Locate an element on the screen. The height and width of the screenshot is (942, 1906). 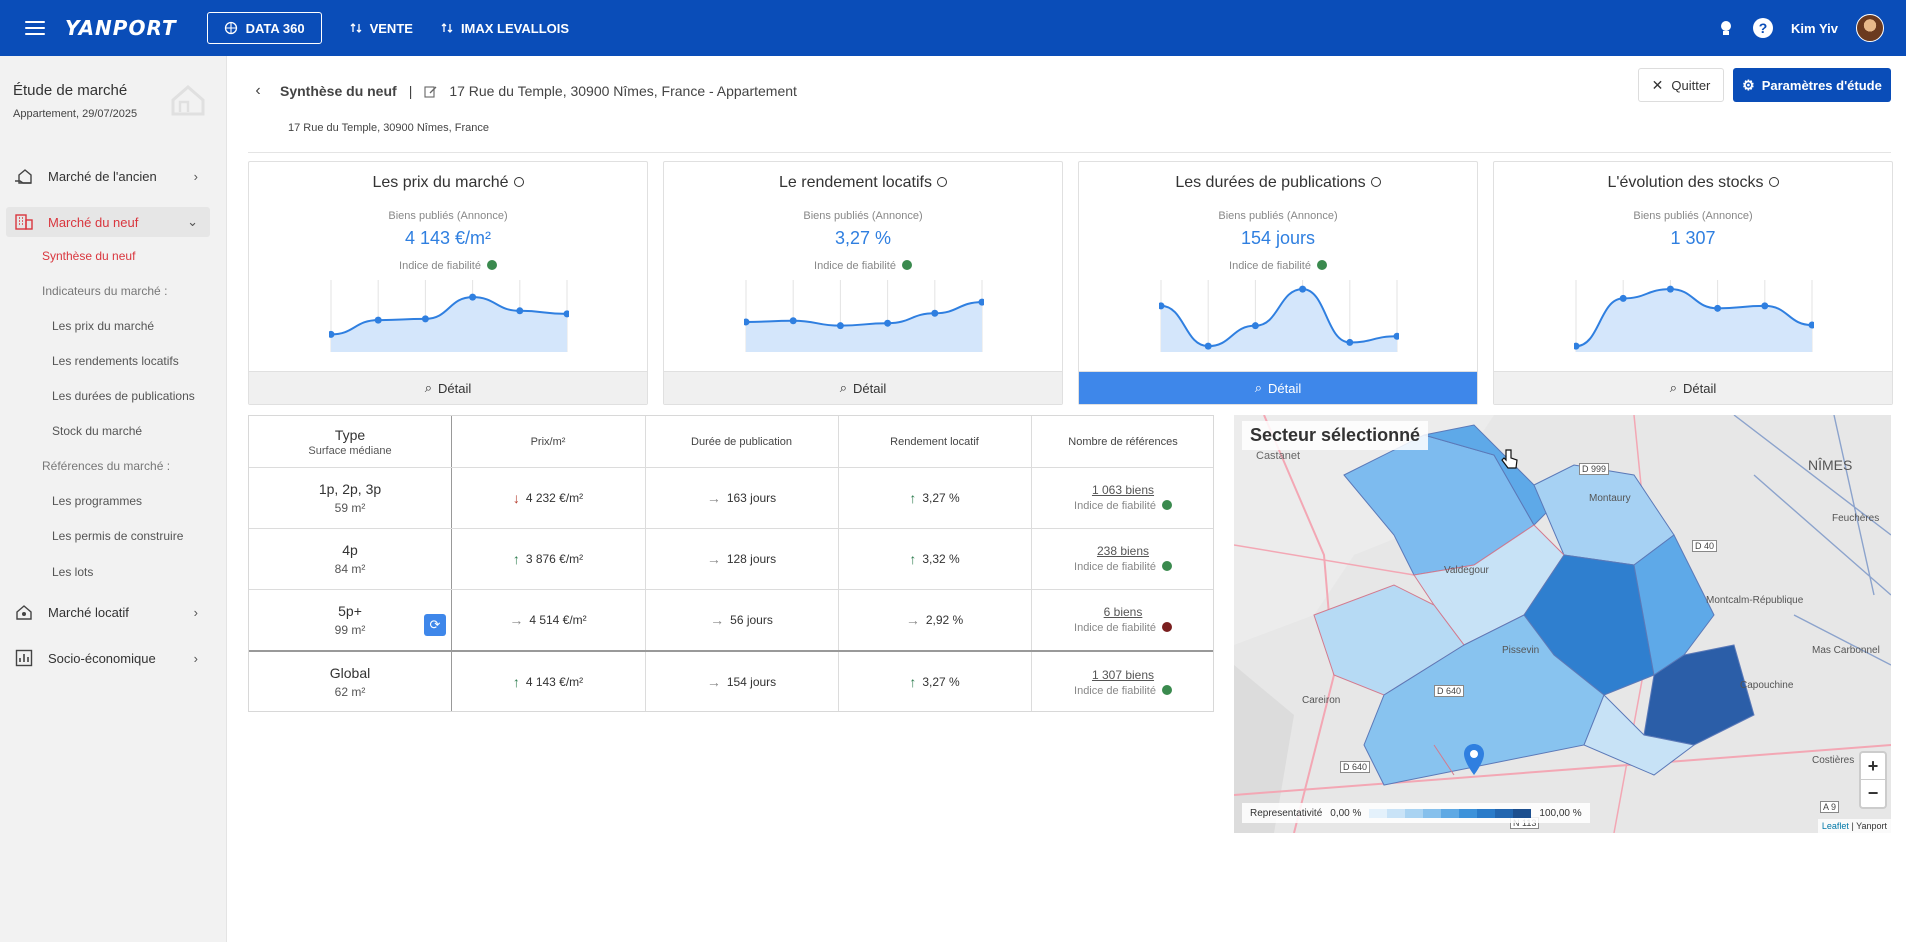
person-house-icon is located at coordinates (24, 612).